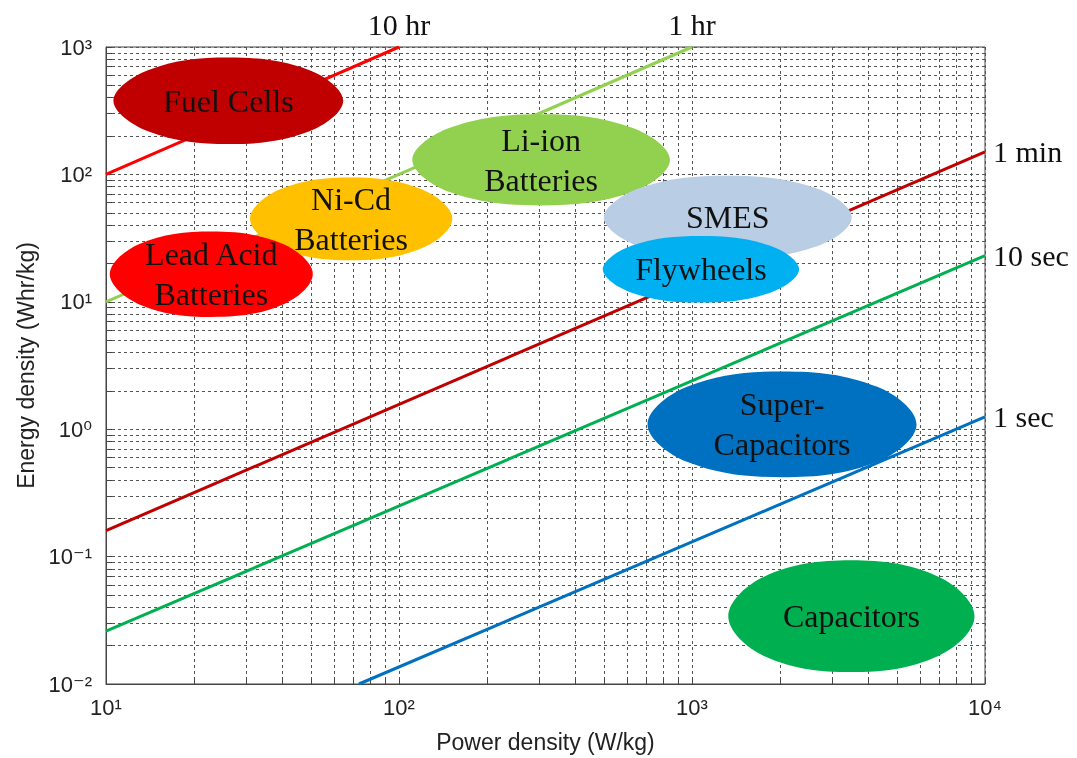  What do you see at coordinates (541, 159) in the screenshot?
I see `annotation: Li-ion Batteries` at bounding box center [541, 159].